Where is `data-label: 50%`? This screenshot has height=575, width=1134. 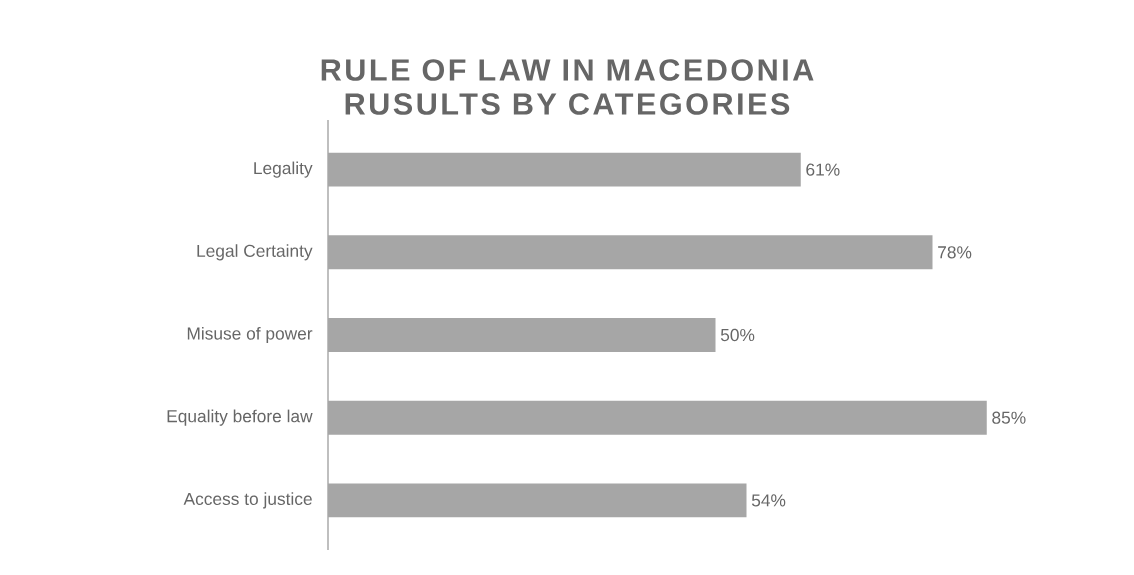 data-label: 50% is located at coordinates (737, 335).